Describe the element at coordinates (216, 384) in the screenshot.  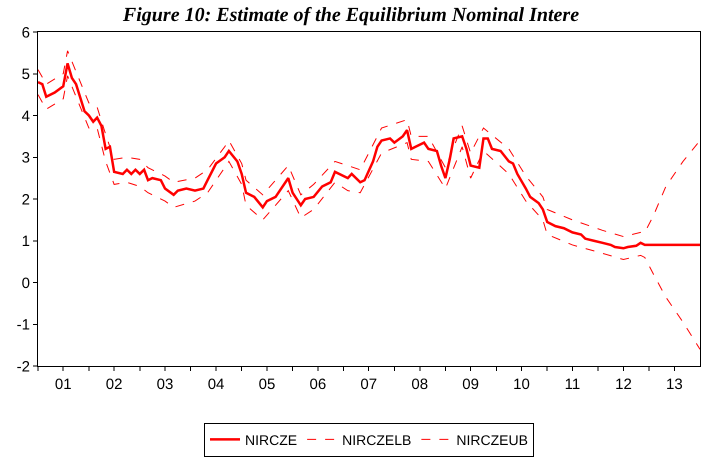
I see `x-tick-label: 04` at that location.